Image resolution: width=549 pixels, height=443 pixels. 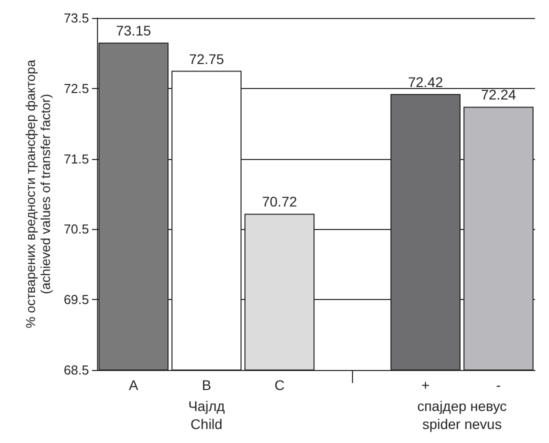 What do you see at coordinates (134, 30) in the screenshot?
I see `data-label: 73.15` at bounding box center [134, 30].